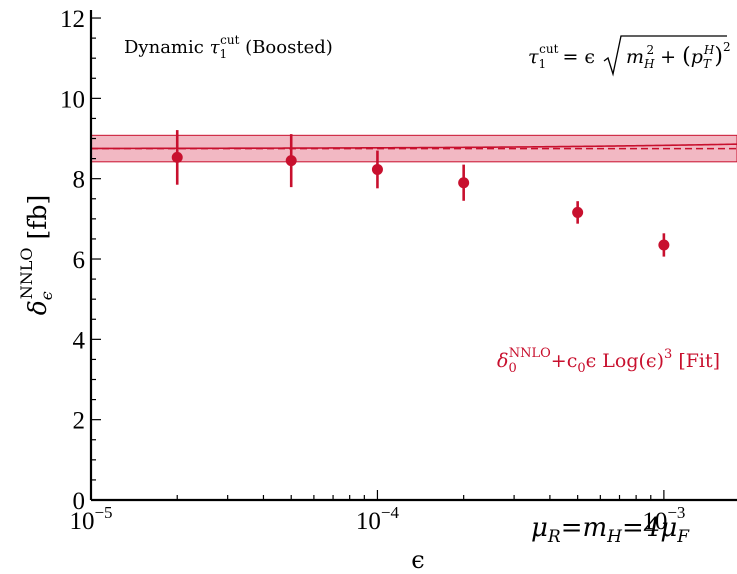 The image size is (737, 574). Describe the element at coordinates (610, 530) in the screenshot. I see `mu-scale-label: μR=mH=4μF` at that location.